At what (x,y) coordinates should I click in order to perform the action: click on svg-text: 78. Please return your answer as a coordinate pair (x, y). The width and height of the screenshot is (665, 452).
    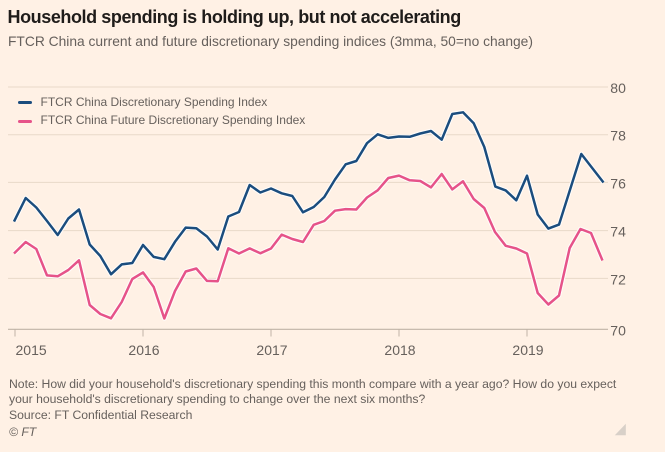
    Looking at the image, I should click on (618, 136).